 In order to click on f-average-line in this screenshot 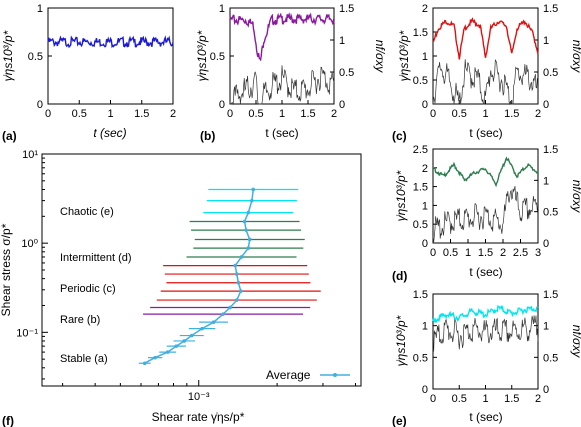, I will do `click(199, 276)`.